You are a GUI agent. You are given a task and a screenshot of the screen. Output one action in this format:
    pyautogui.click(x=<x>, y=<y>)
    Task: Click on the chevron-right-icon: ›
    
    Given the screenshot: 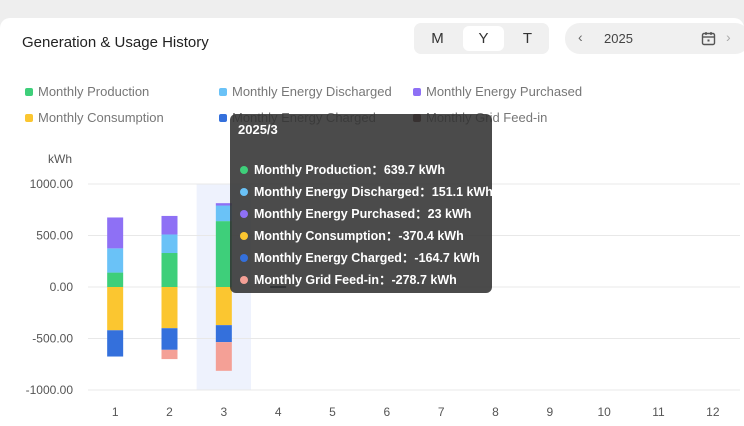 What is the action you would take?
    pyautogui.click(x=728, y=37)
    